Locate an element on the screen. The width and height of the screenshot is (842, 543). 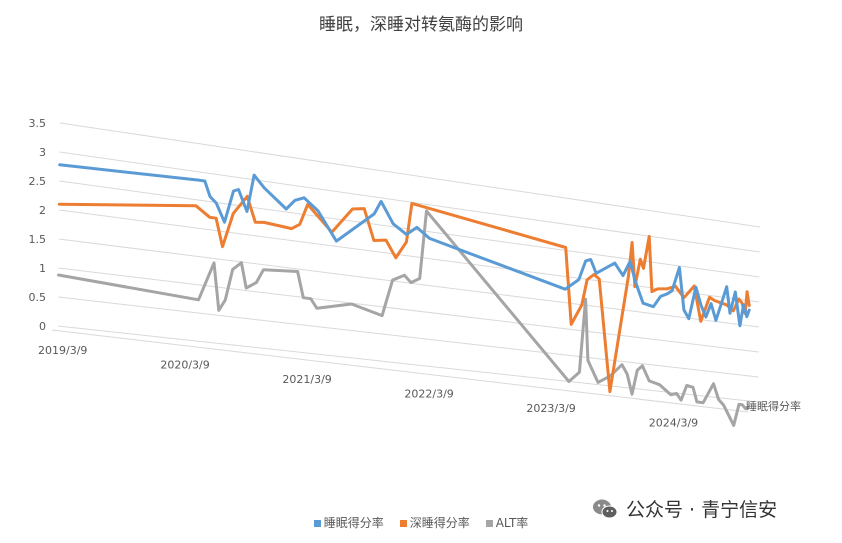
y-tick-label: 0 is located at coordinates (42, 326).